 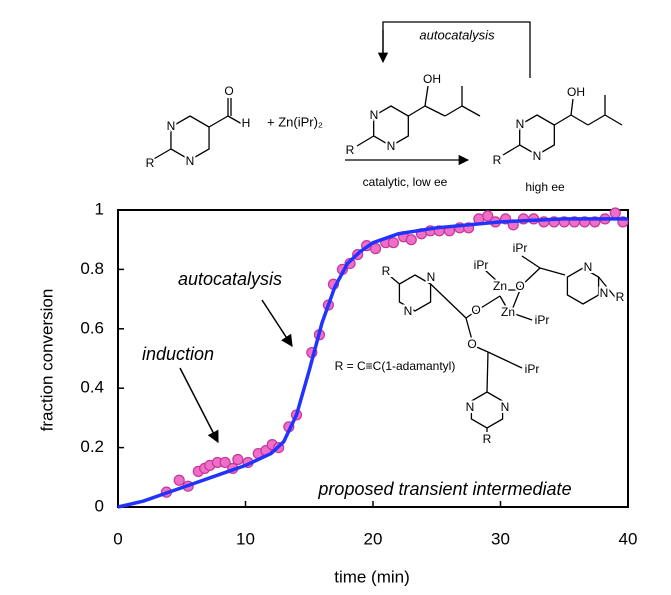 What do you see at coordinates (545, 187) in the screenshot?
I see `product-note: high ee` at bounding box center [545, 187].